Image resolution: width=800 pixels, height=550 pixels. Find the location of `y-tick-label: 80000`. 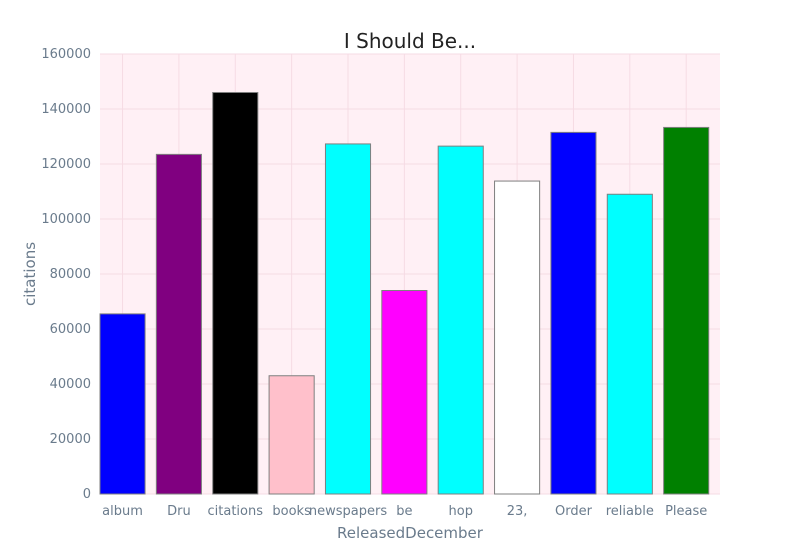

y-tick-label: 80000 is located at coordinates (70, 274).